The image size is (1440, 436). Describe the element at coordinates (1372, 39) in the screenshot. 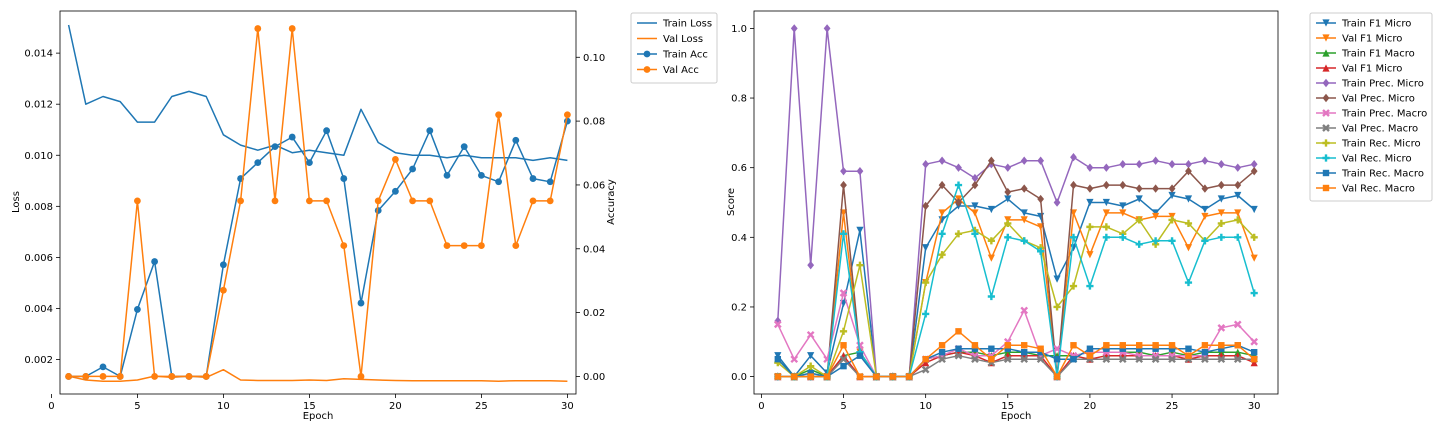

I see `legend-label-val-f1-micro: Val F1 Micro` at that location.